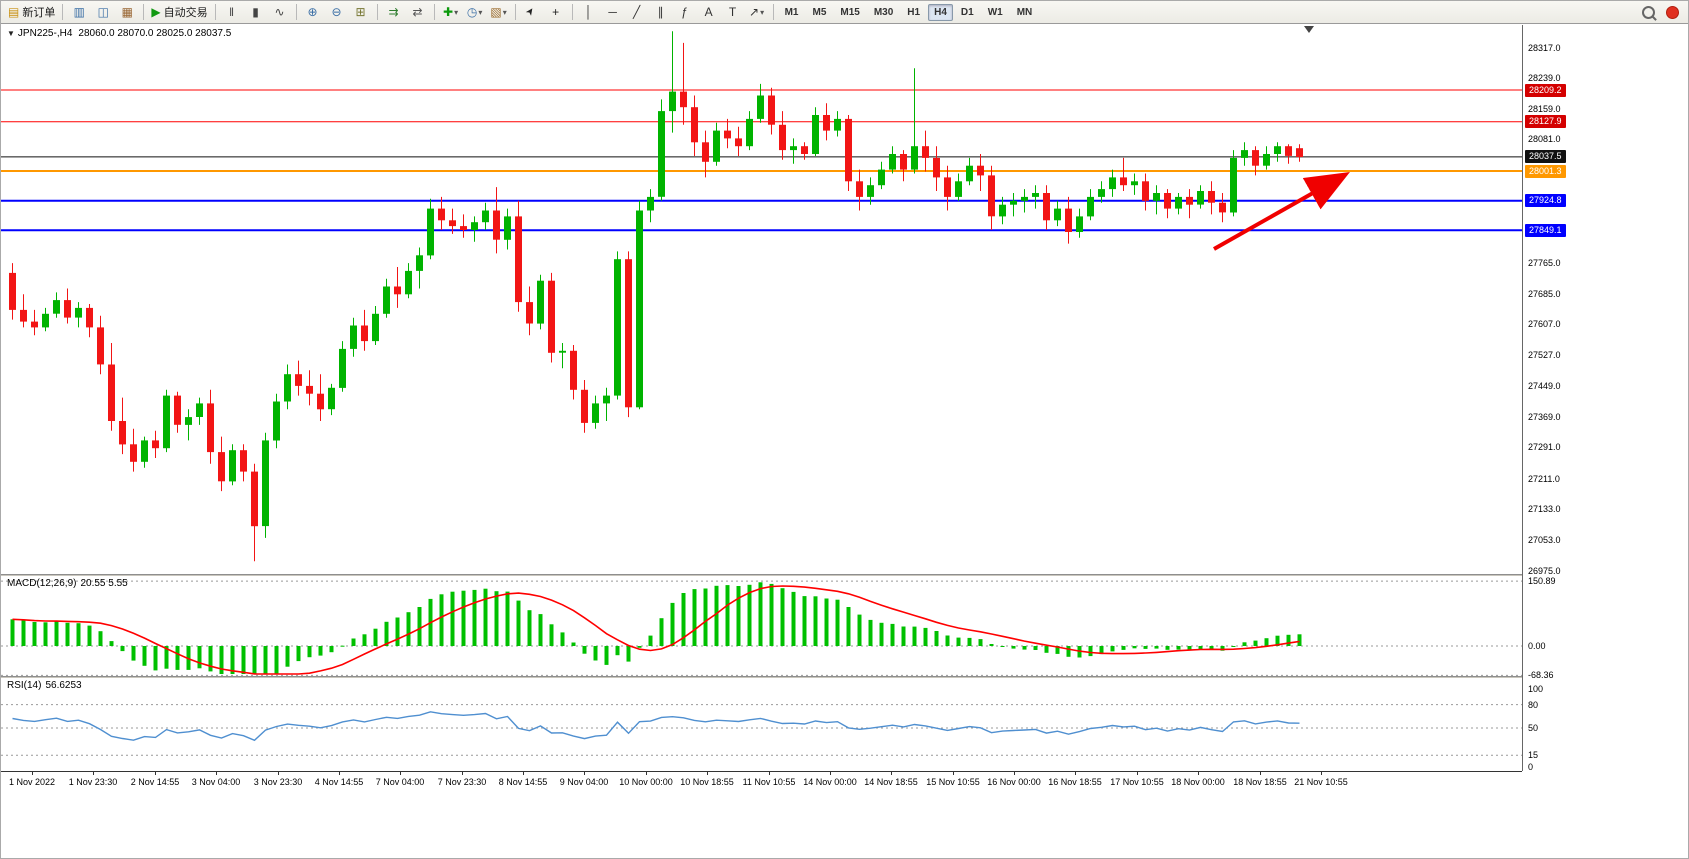 Image resolution: width=1689 pixels, height=859 pixels. I want to click on time-axis-label: 16 Nov 00:00, so click(1014, 782).